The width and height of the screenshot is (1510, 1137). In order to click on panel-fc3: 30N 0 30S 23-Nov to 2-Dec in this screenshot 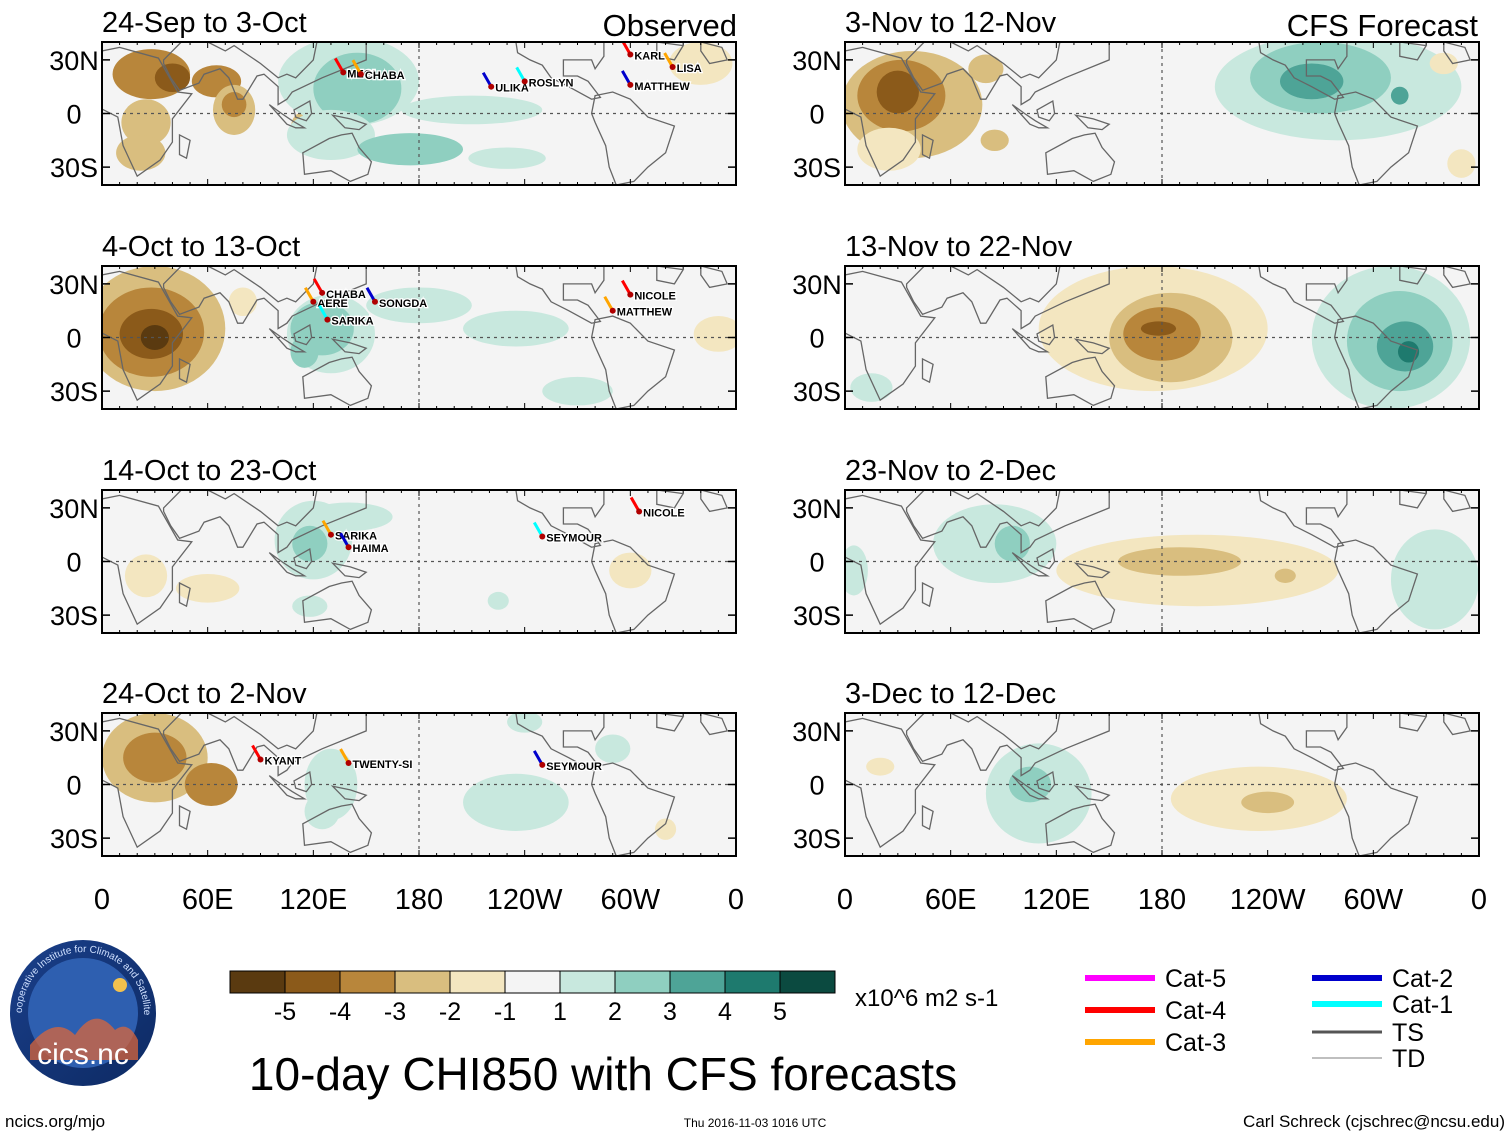, I will do `click(1136, 544)`.